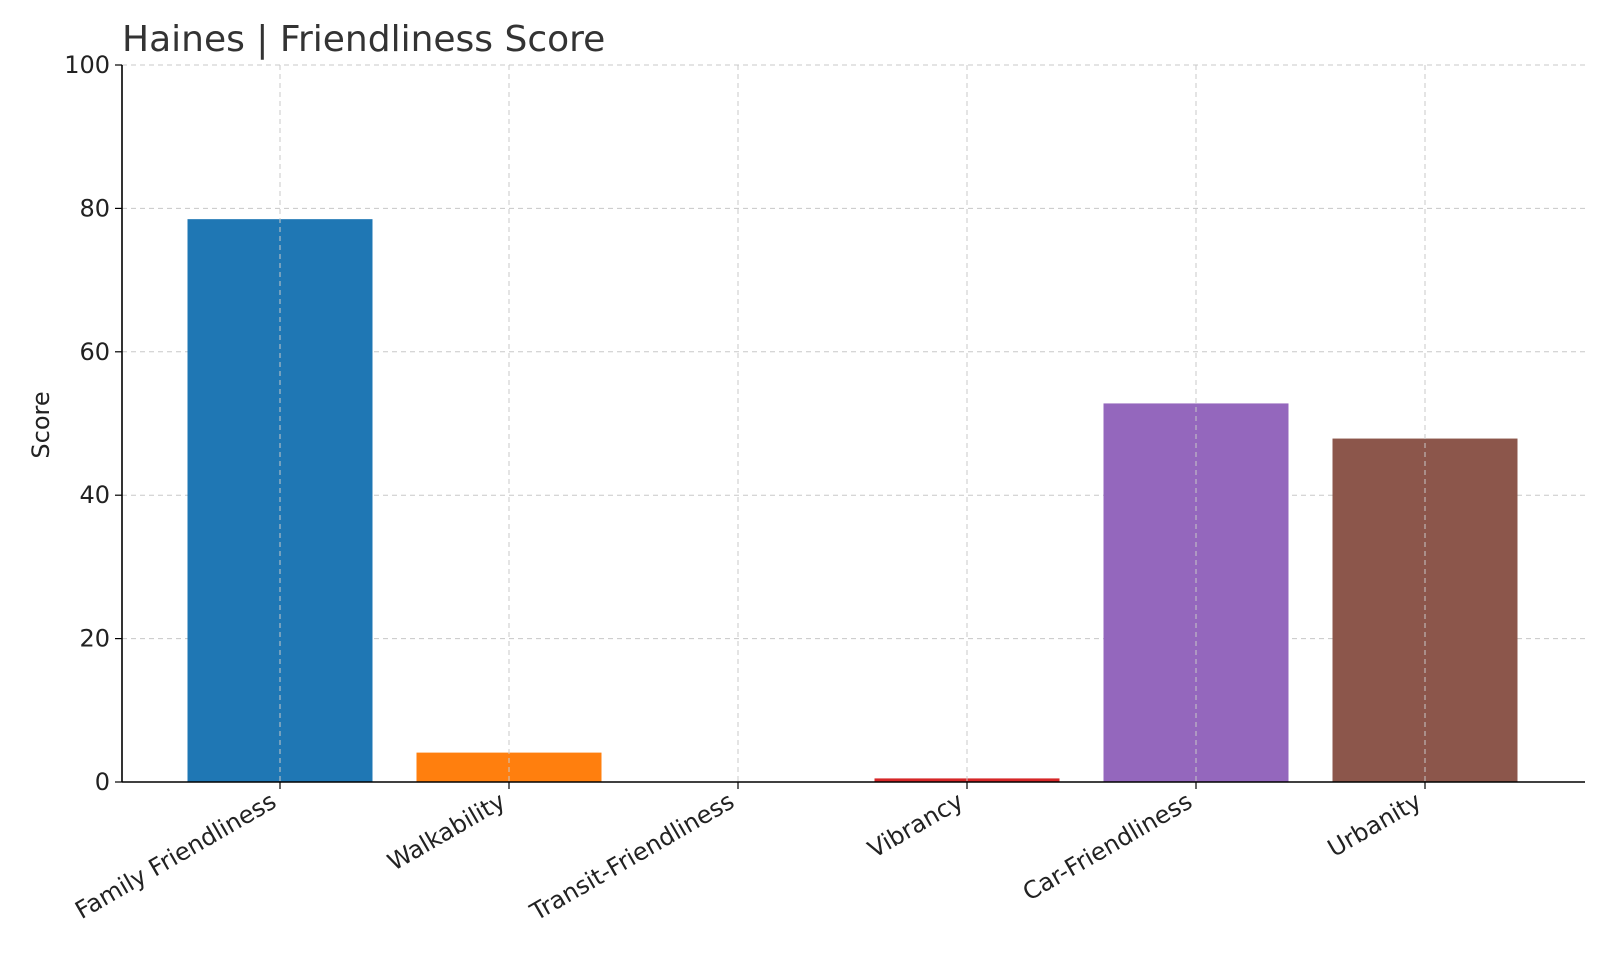 Image resolution: width=1600 pixels, height=960 pixels. I want to click on y-tick-label: 20, so click(94, 639).